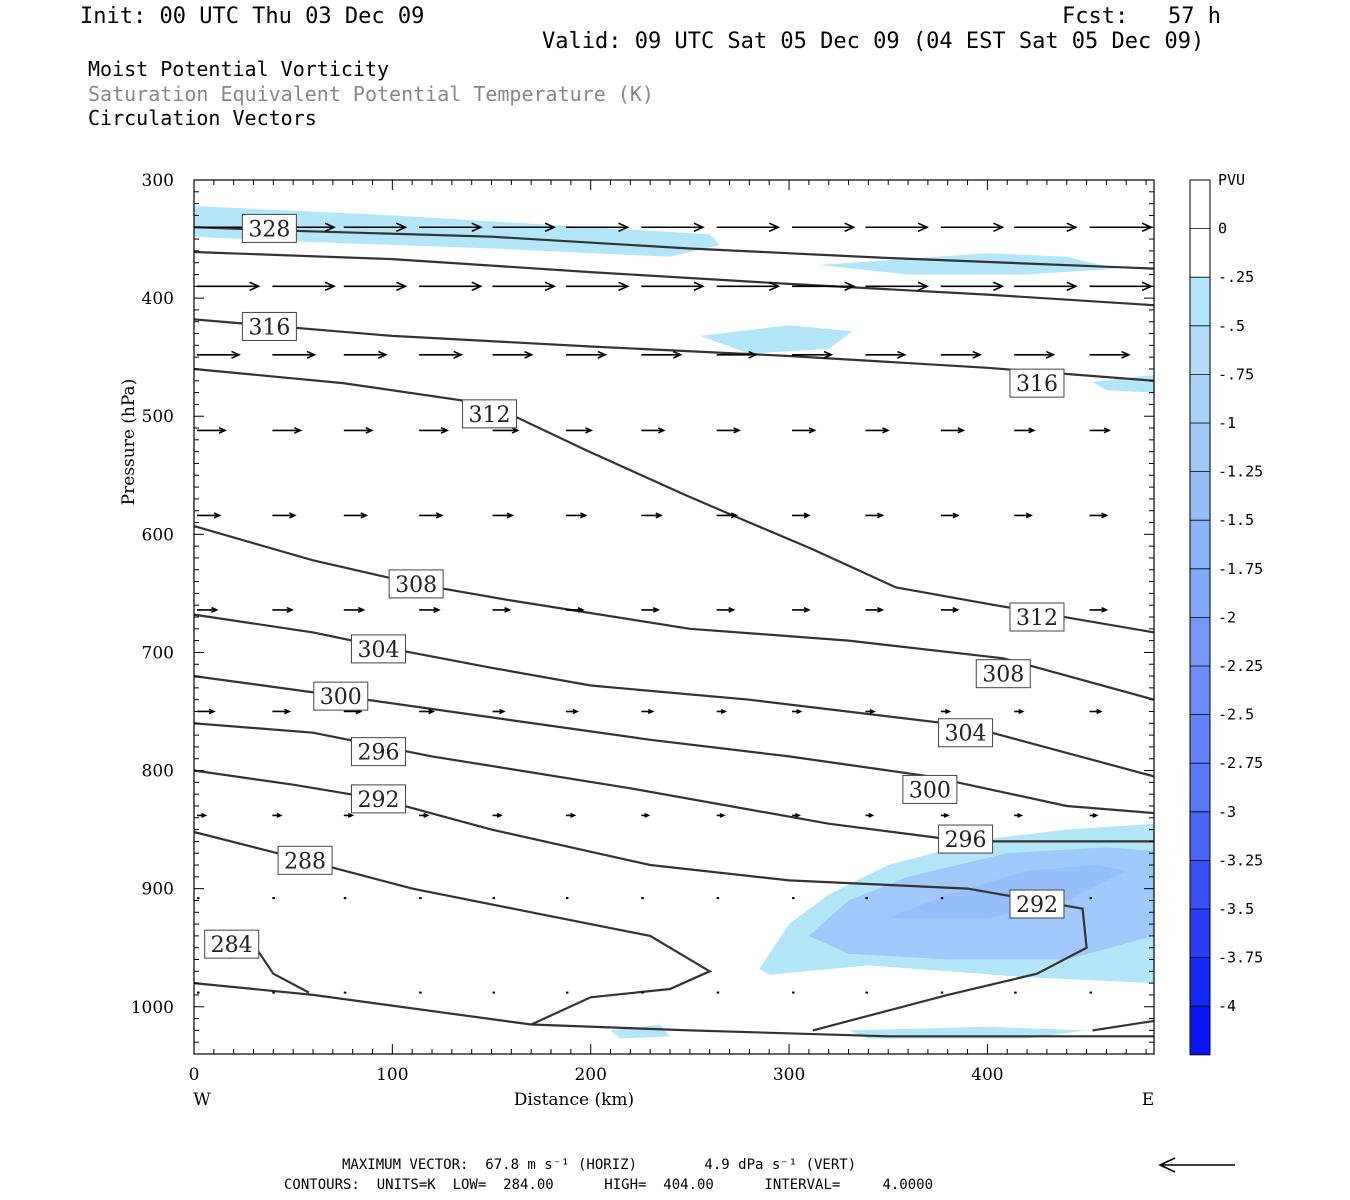  I want to click on y-axis-label: Pressure (hPa), so click(129, 442).